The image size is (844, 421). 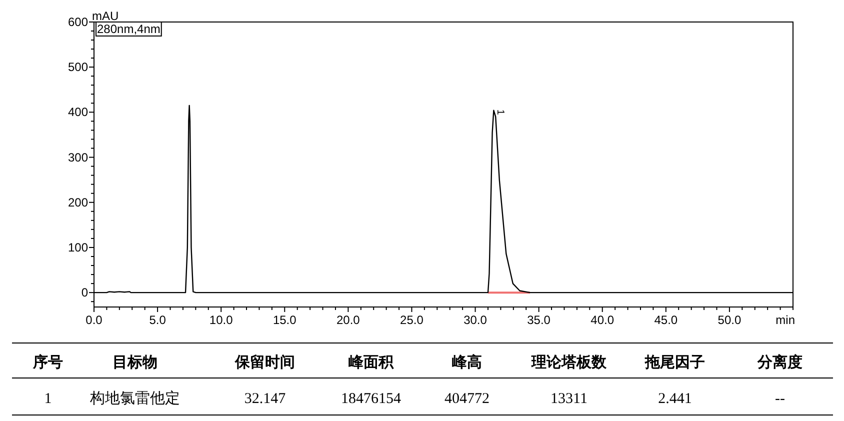 What do you see at coordinates (105, 16) in the screenshot?
I see `y-axis-title: mAU` at bounding box center [105, 16].